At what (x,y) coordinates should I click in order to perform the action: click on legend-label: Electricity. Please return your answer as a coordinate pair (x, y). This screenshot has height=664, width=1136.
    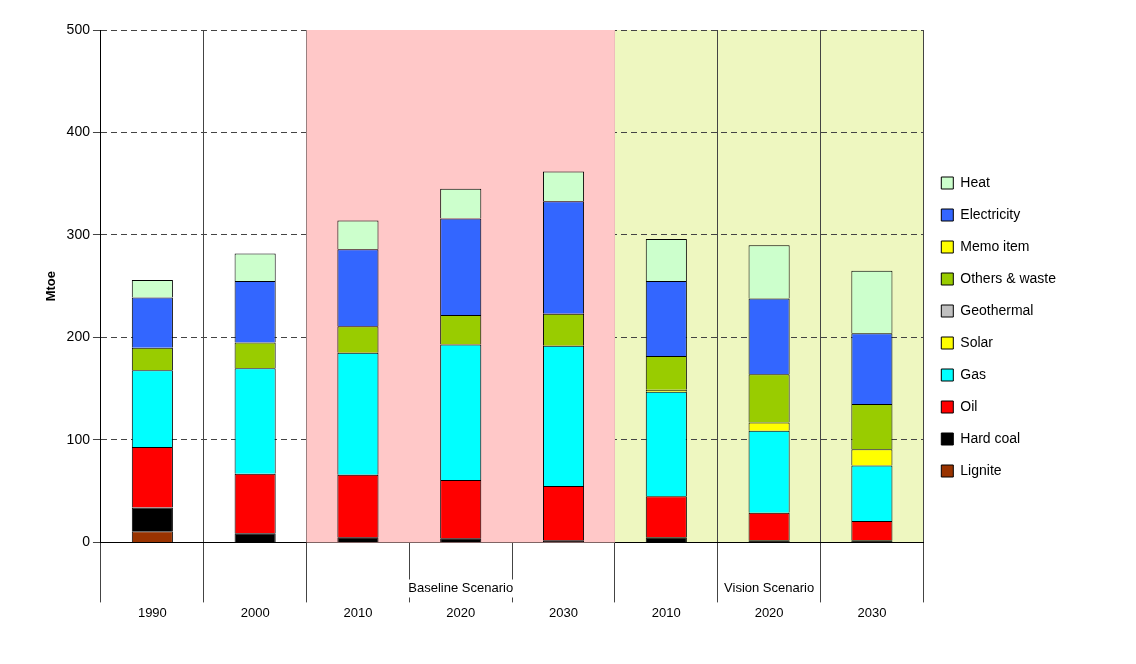
    Looking at the image, I should click on (990, 213).